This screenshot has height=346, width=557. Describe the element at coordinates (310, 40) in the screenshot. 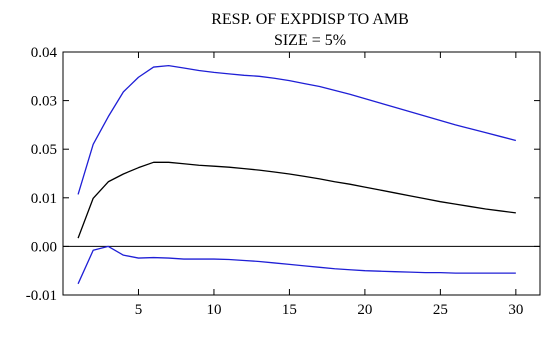

I see `chart-subtitle: SIZE = 5%` at that location.